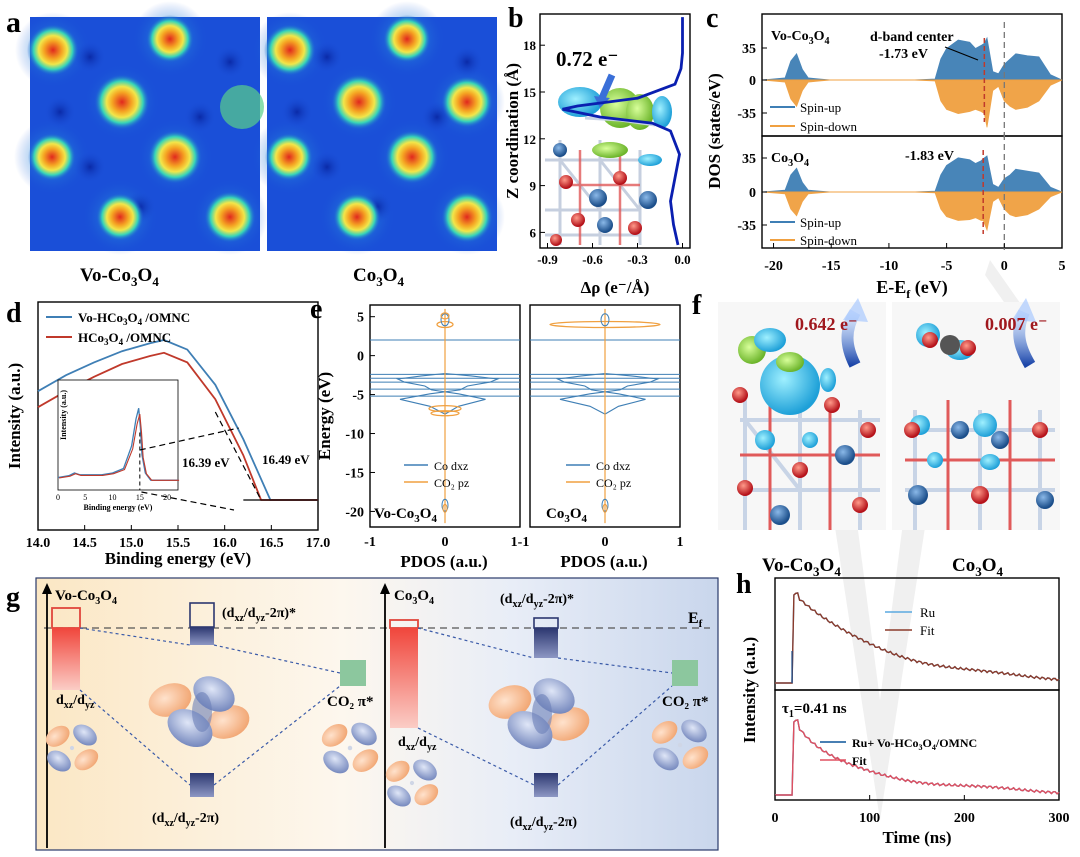 This screenshot has height=857, width=1080. What do you see at coordinates (86, 597) in the screenshot?
I see `left-diagram-title: Vo-Co3O4` at bounding box center [86, 597].